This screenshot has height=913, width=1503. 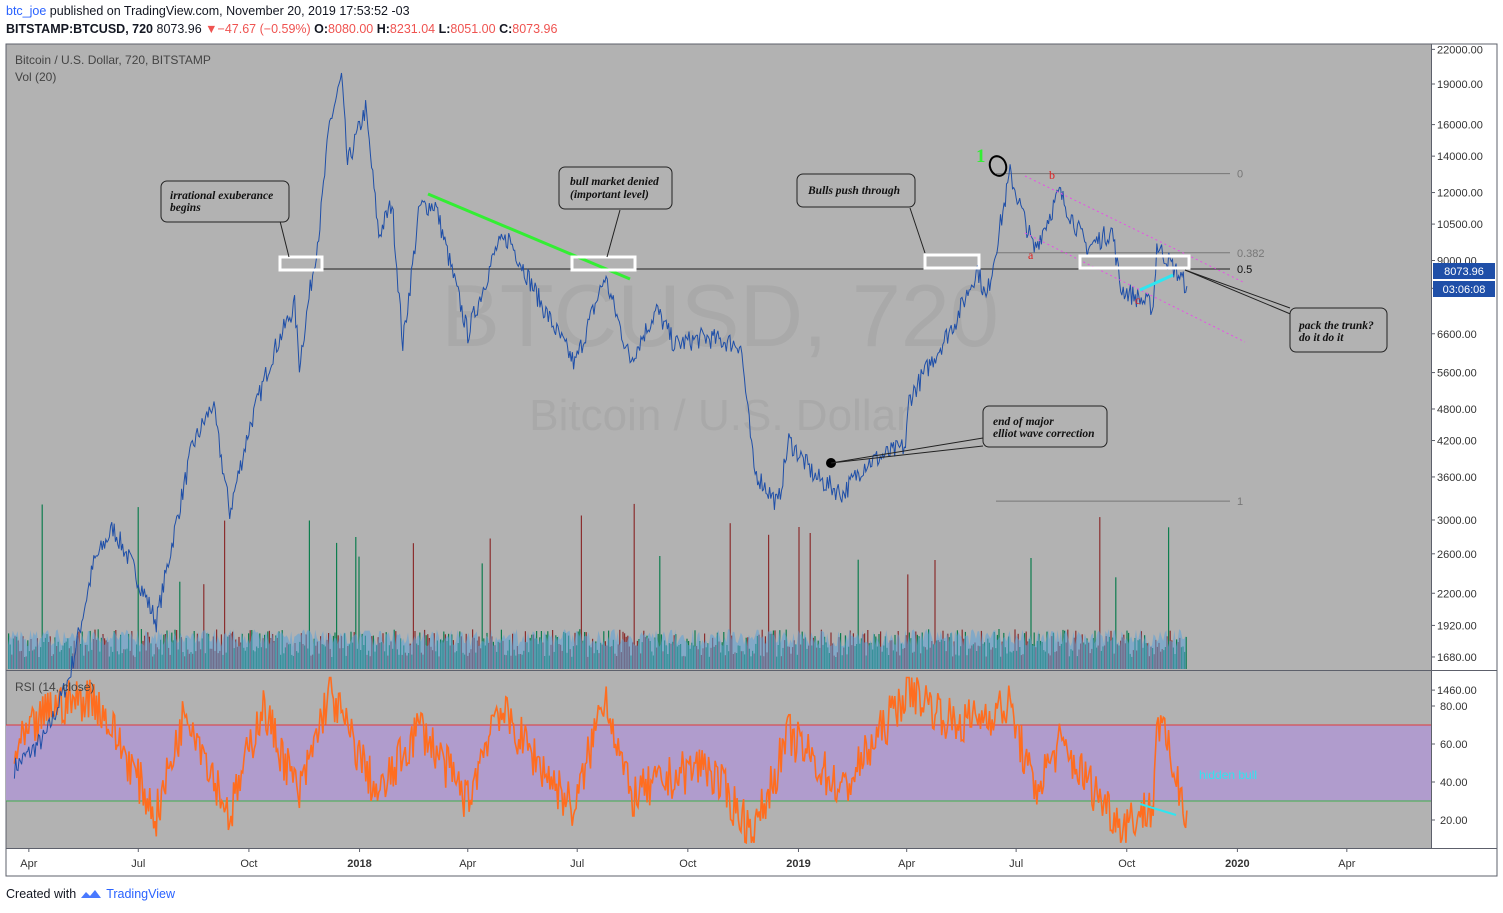 What do you see at coordinates (1044, 434) in the screenshot?
I see `callout-elliot-line2: elliot wave correction` at bounding box center [1044, 434].